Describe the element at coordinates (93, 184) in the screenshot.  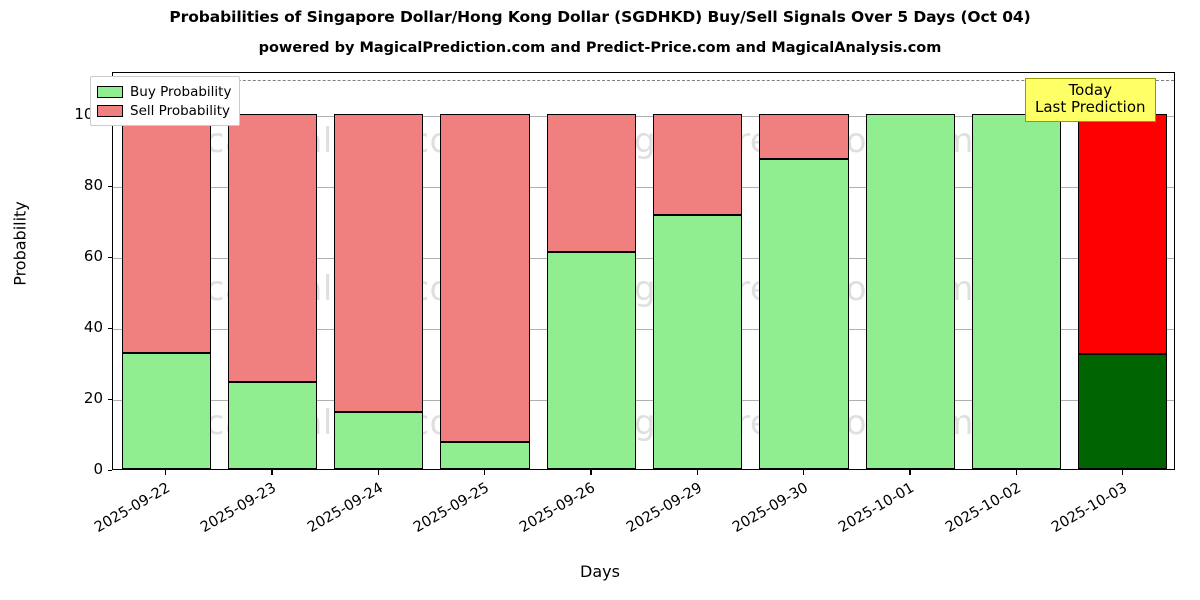
I see `y-tick-label-80: 80` at that location.